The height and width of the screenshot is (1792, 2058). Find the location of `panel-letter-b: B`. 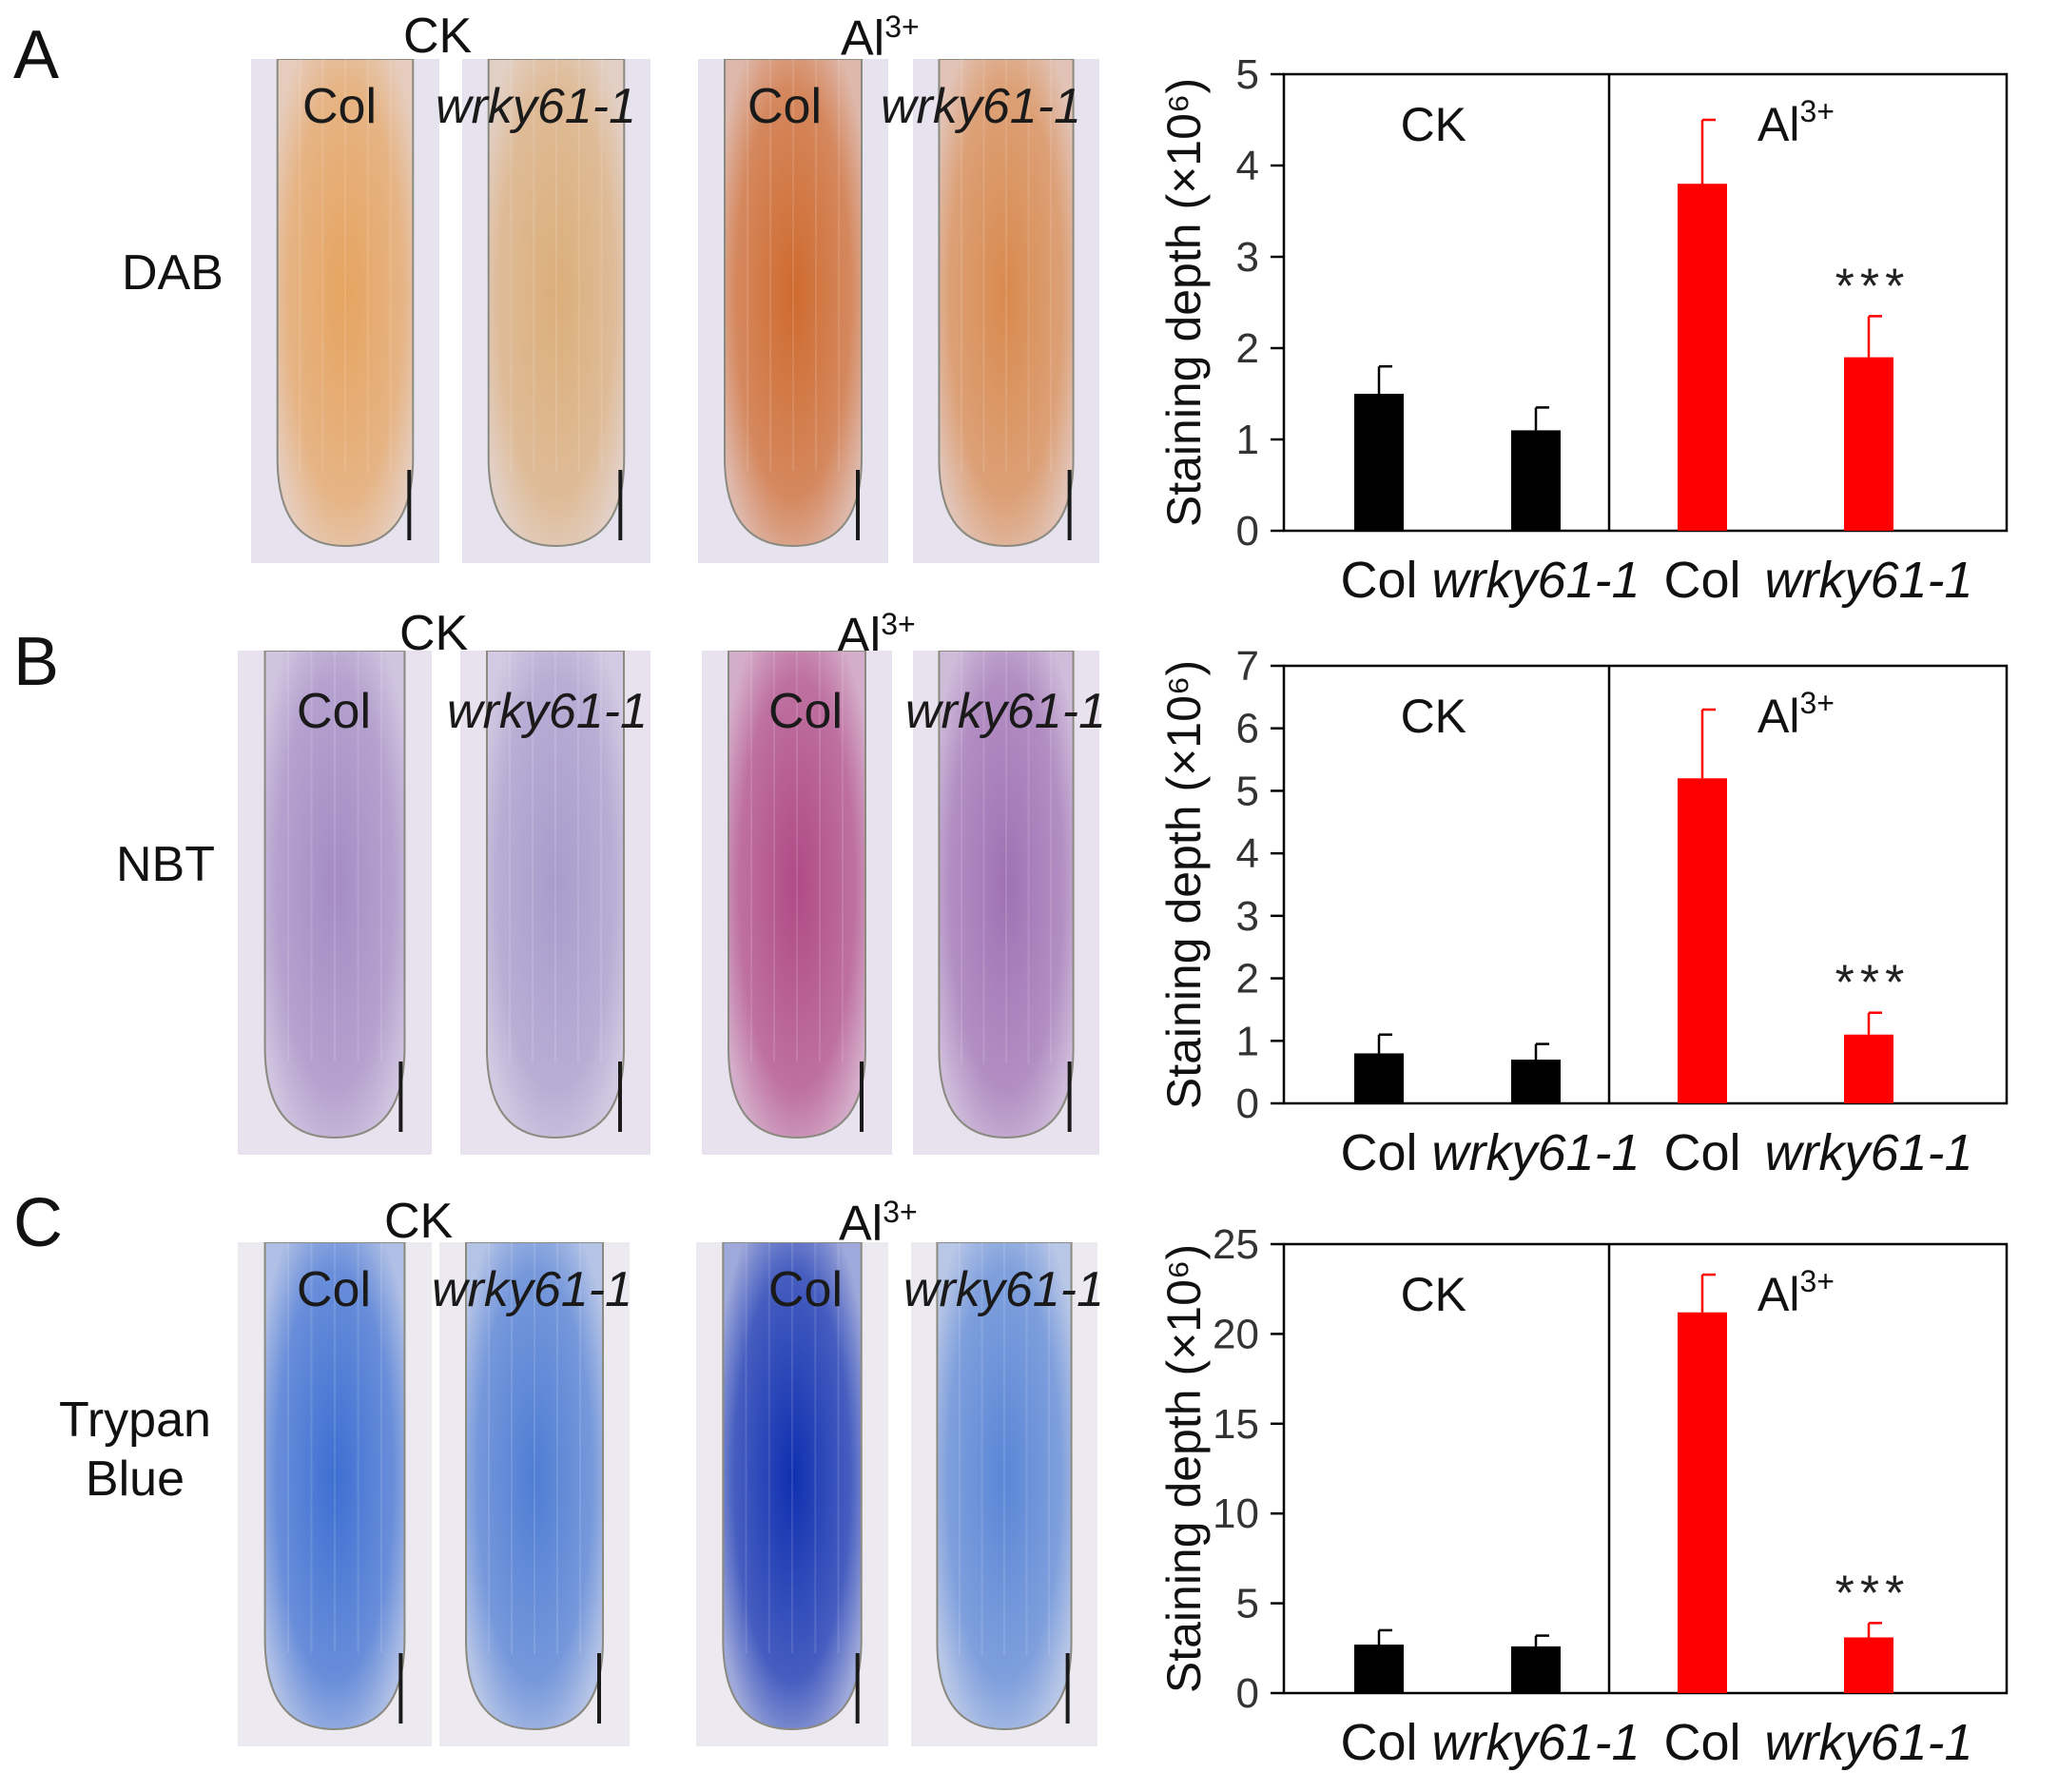

panel-letter-b: B is located at coordinates (36, 662).